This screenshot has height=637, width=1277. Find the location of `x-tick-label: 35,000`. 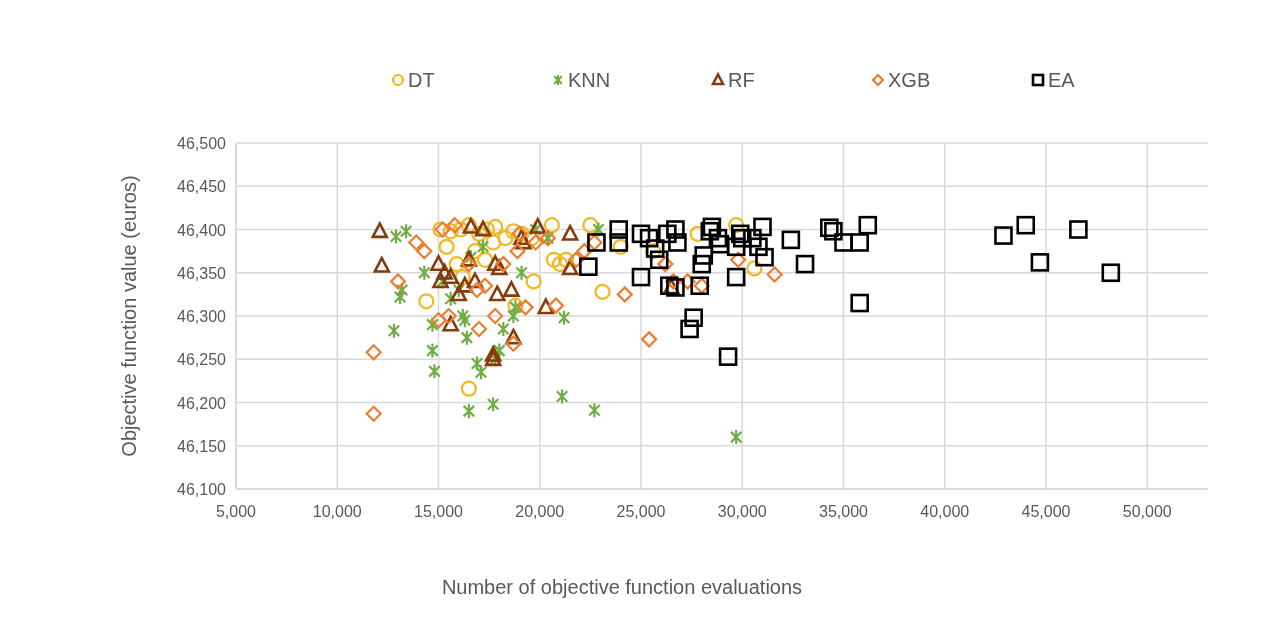

x-tick-label: 35,000 is located at coordinates (844, 511).